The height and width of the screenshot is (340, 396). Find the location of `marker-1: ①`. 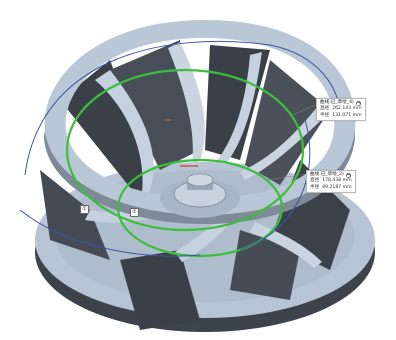

marker-1: ① is located at coordinates (84, 209).